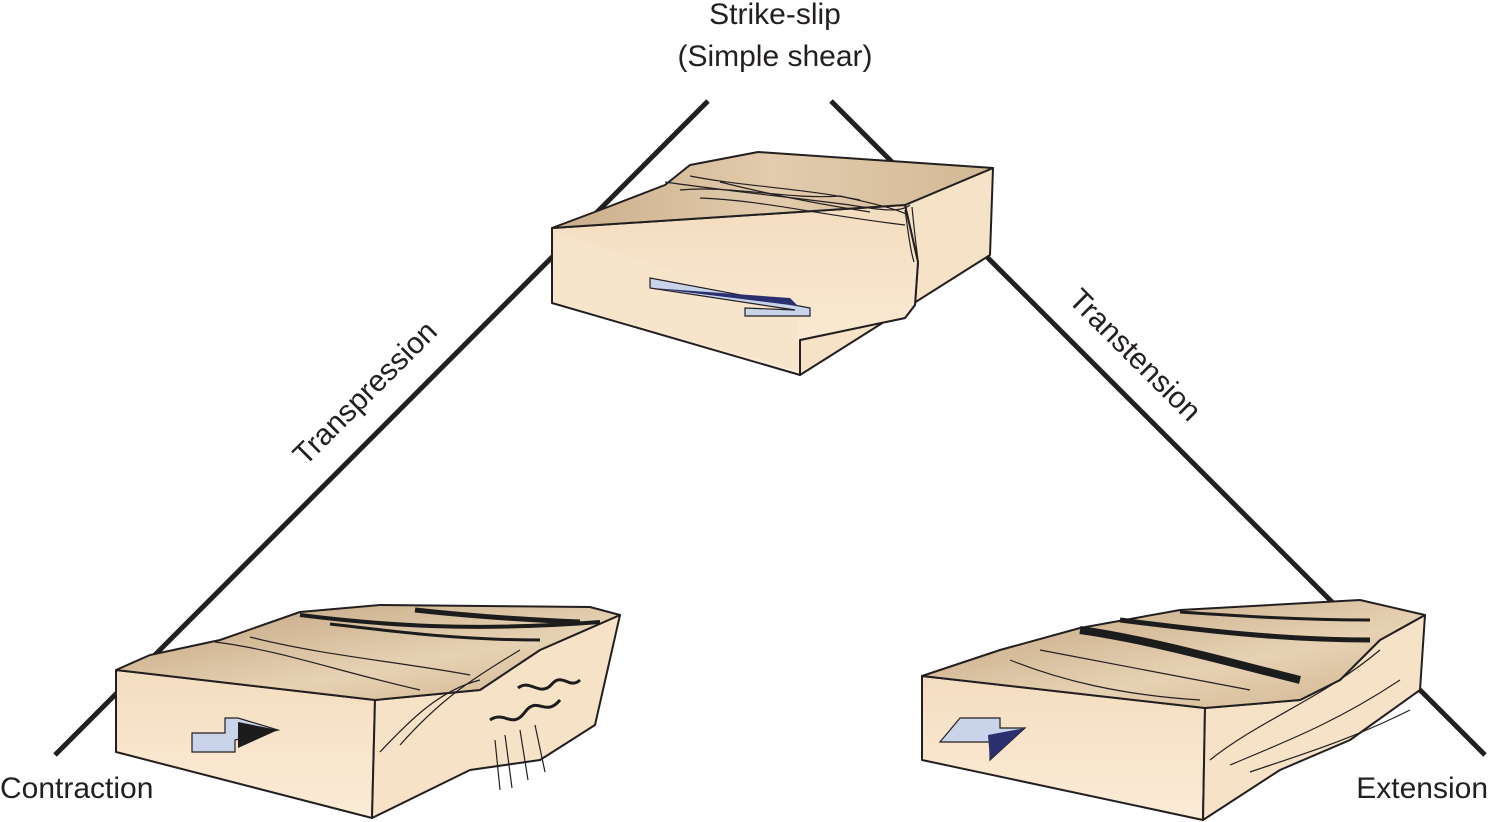 Image resolution: width=1490 pixels, height=822 pixels. I want to click on transpression-label: Transpression, so click(365, 393).